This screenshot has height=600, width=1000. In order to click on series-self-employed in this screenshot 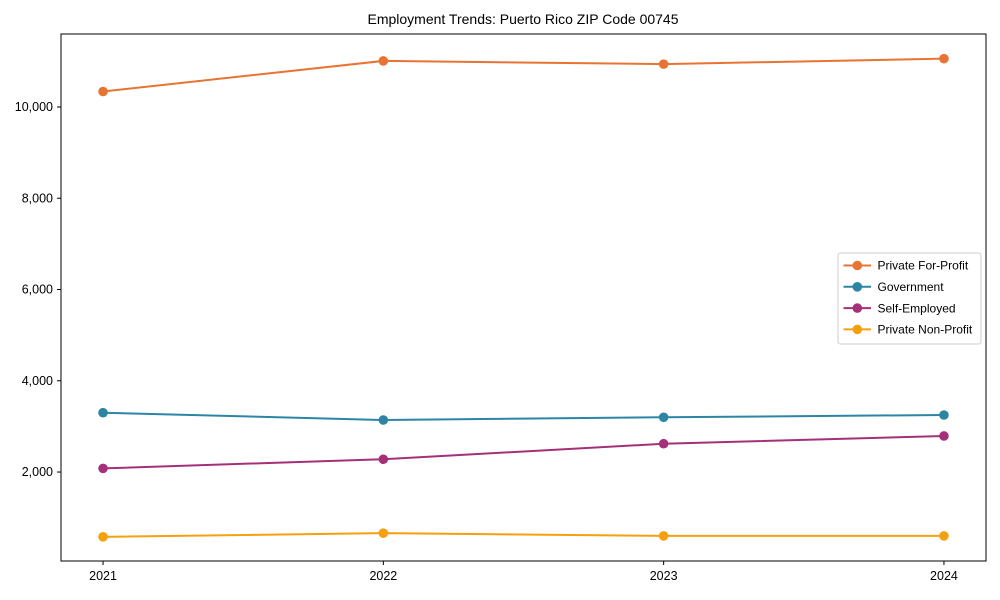, I will do `click(523, 452)`.